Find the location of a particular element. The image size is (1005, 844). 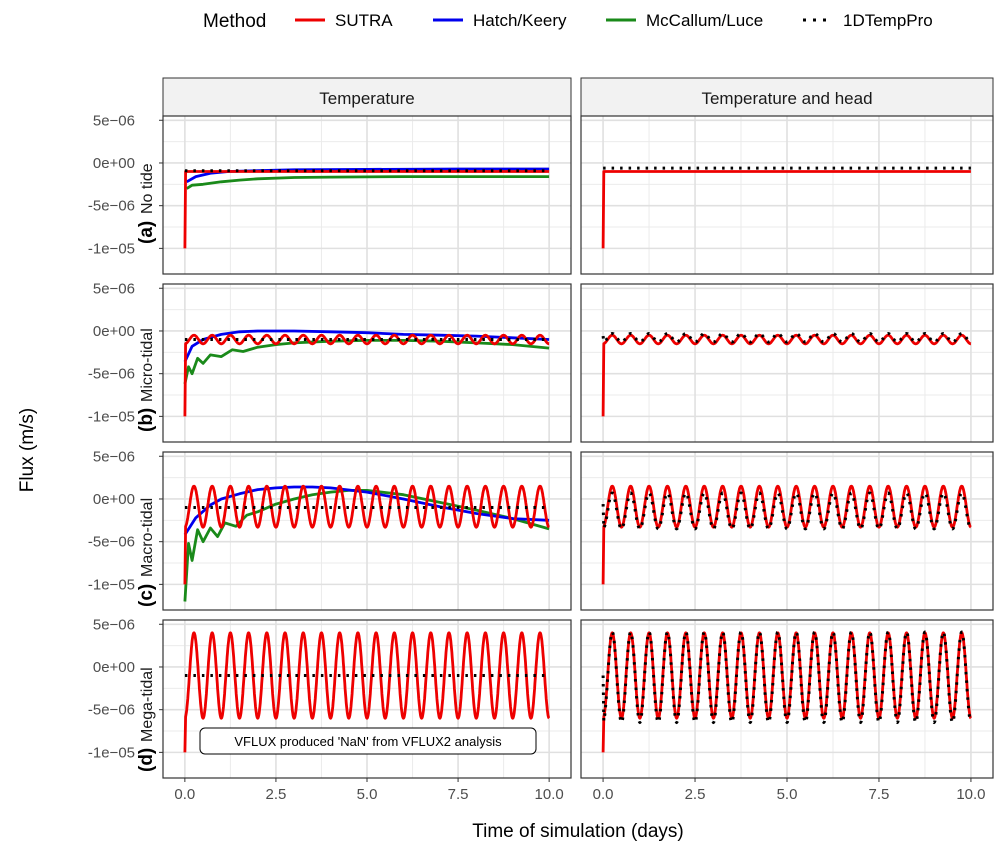

legend-label-mccallum-luce: McCallum/Luce is located at coordinates (704, 20).